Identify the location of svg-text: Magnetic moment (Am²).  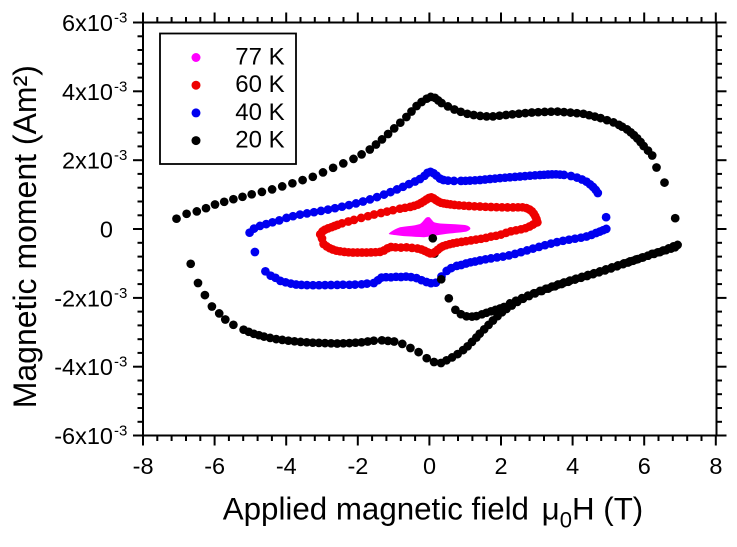
(25, 236).